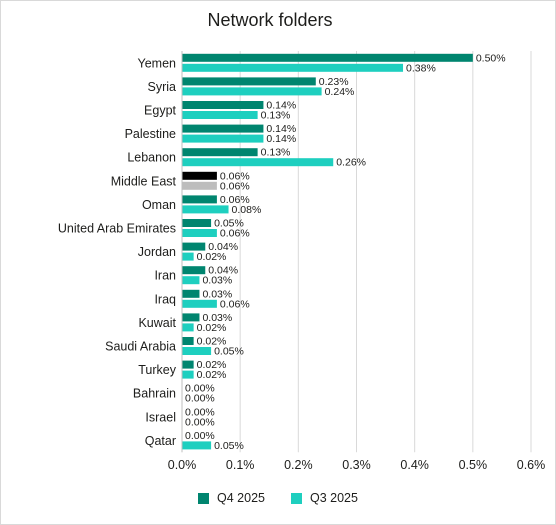 The image size is (556, 525). I want to click on chart-legend: Q4 2025 Q3 2025, so click(278, 498).